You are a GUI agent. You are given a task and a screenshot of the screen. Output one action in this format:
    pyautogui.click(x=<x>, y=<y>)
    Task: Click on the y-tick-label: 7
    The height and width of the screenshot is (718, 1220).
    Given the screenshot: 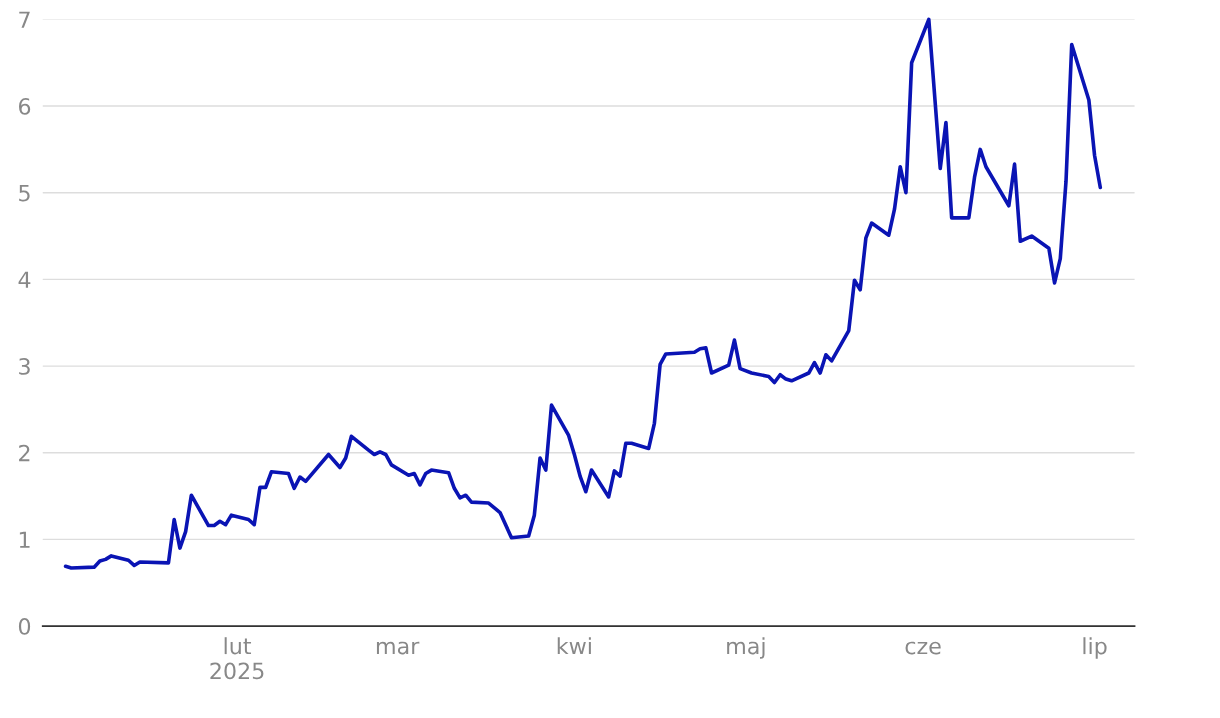 What is the action you would take?
    pyautogui.click(x=24, y=19)
    